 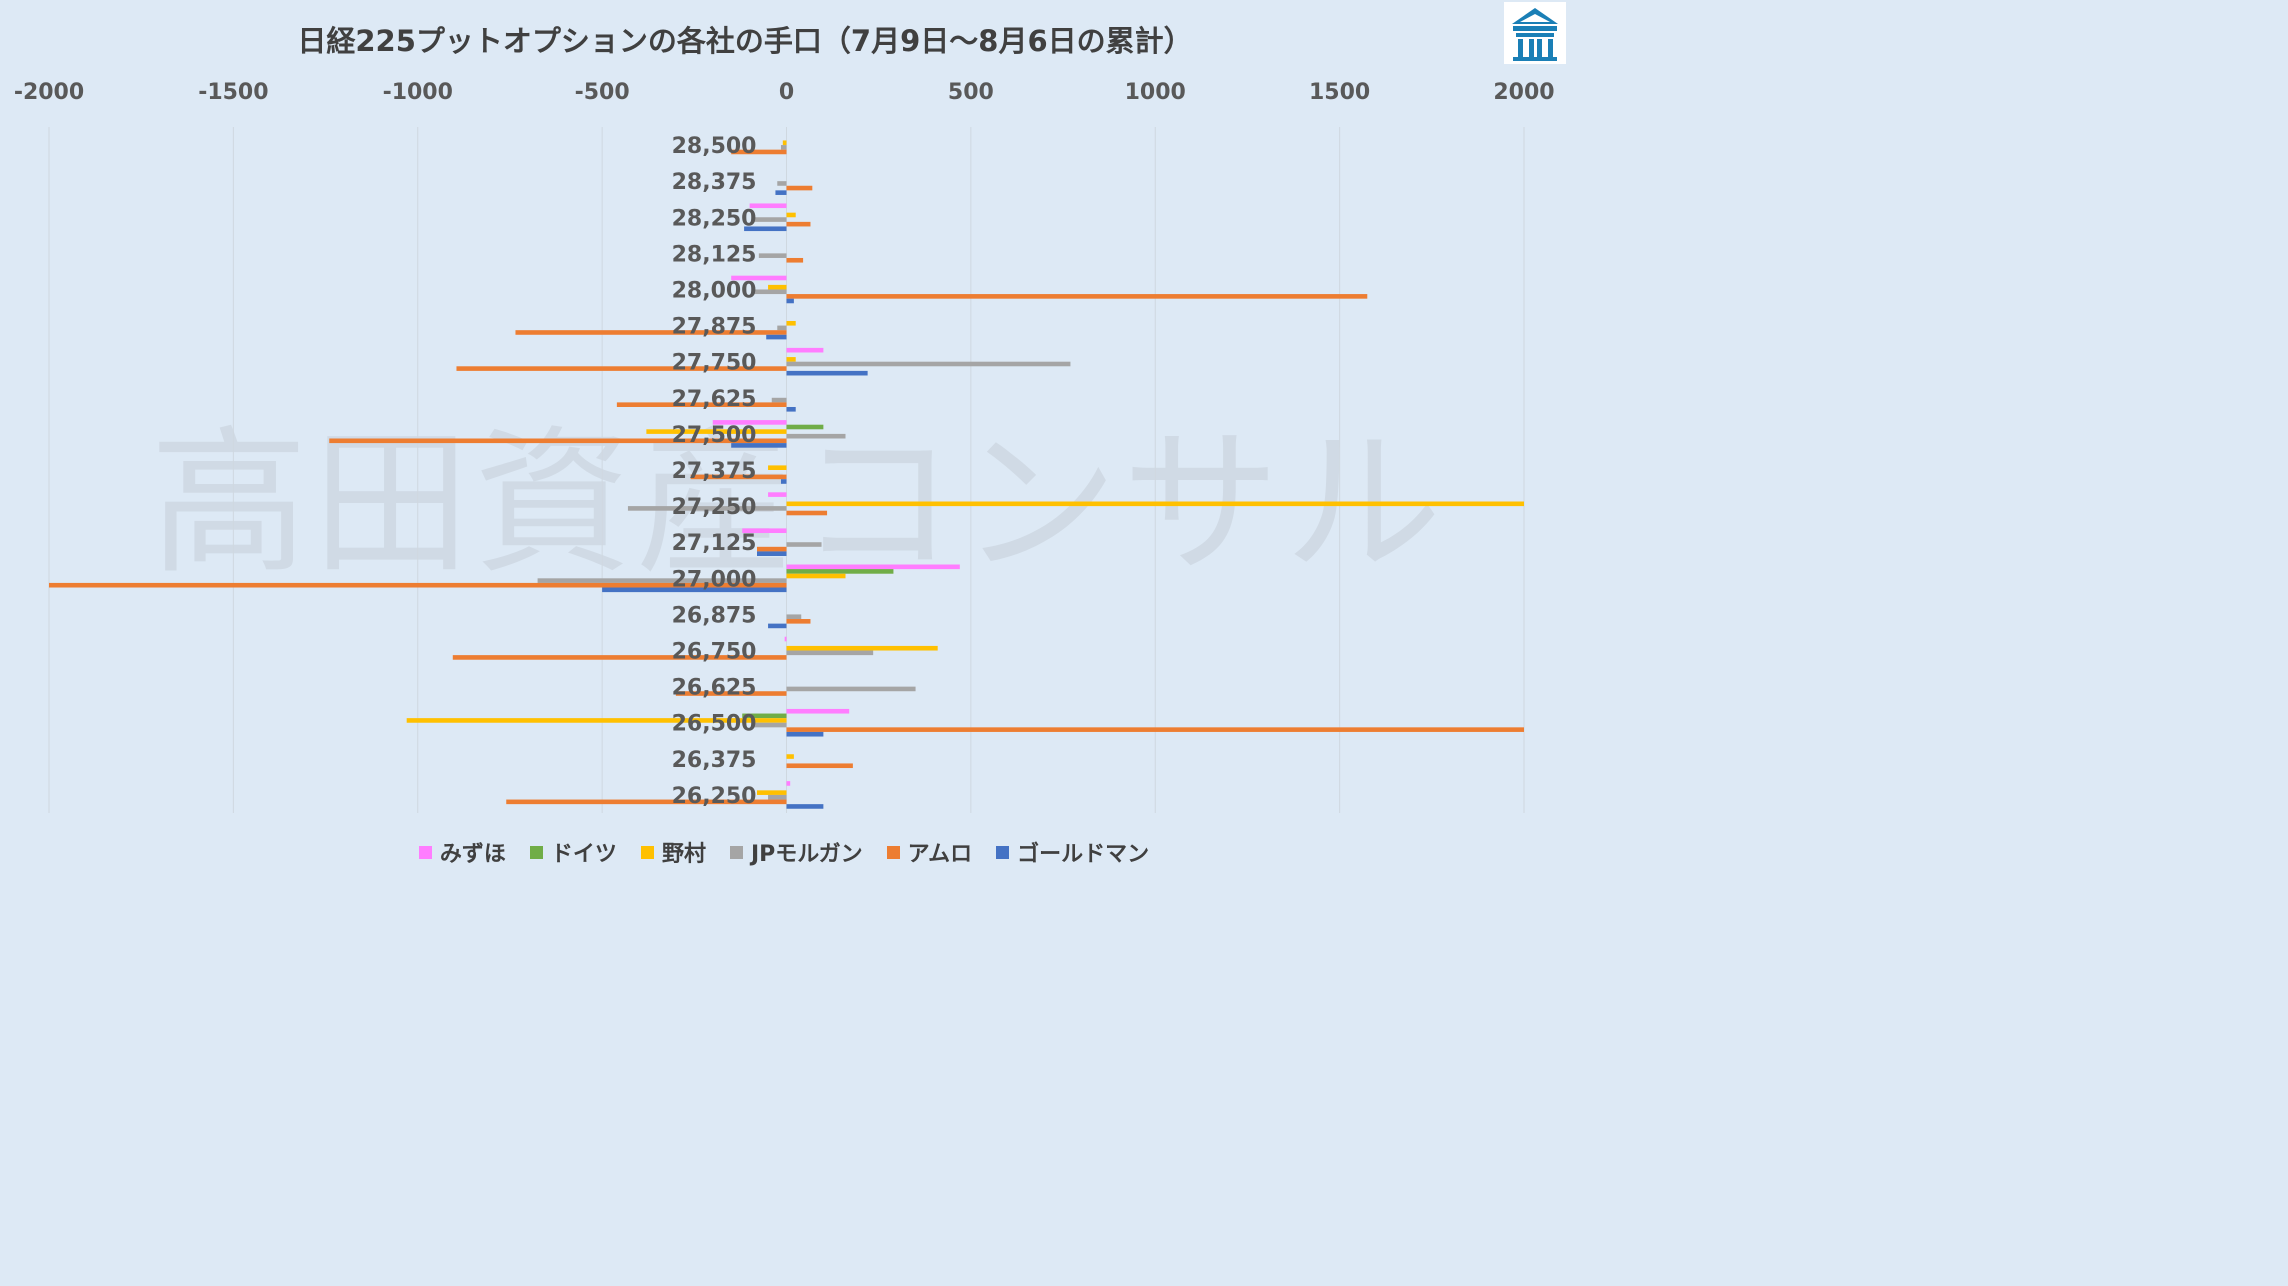 I want to click on category-label: 26,375, so click(x=714, y=760).